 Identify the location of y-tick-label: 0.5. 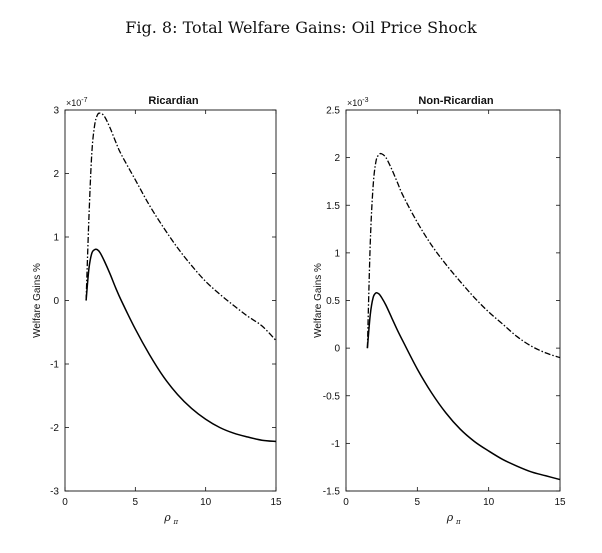
(333, 301).